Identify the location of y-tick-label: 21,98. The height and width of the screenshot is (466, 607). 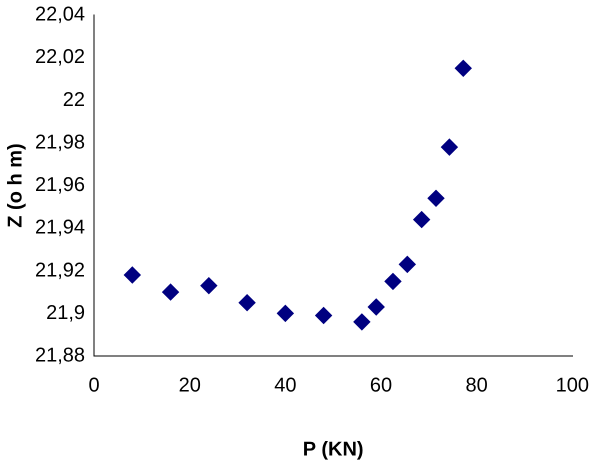
(60, 142).